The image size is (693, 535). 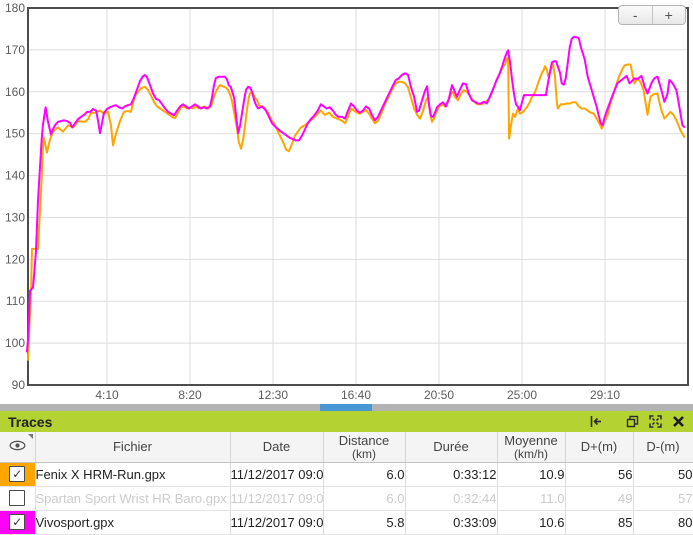 What do you see at coordinates (663, 522) in the screenshot?
I see `trace-elevation-loss: 80` at bounding box center [663, 522].